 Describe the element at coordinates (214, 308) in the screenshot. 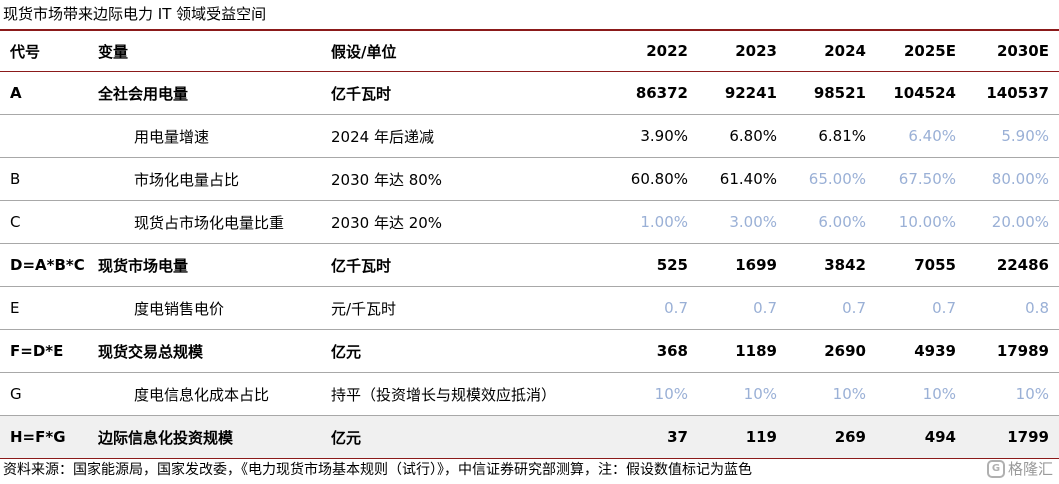

I see `row-variable: 度电销售电价` at that location.